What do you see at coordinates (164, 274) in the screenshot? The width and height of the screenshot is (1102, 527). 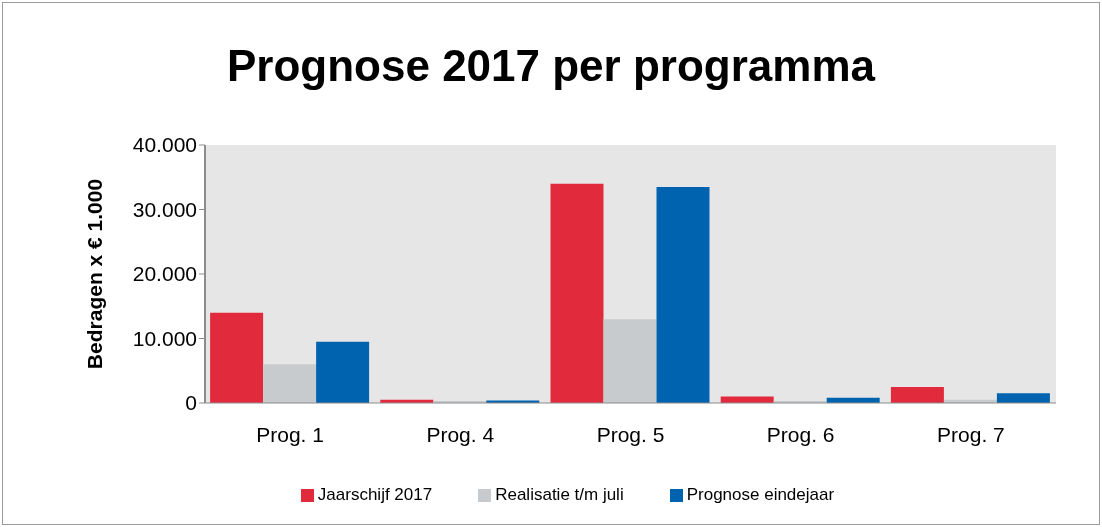 I see `y-tick-label: 20.000` at bounding box center [164, 274].